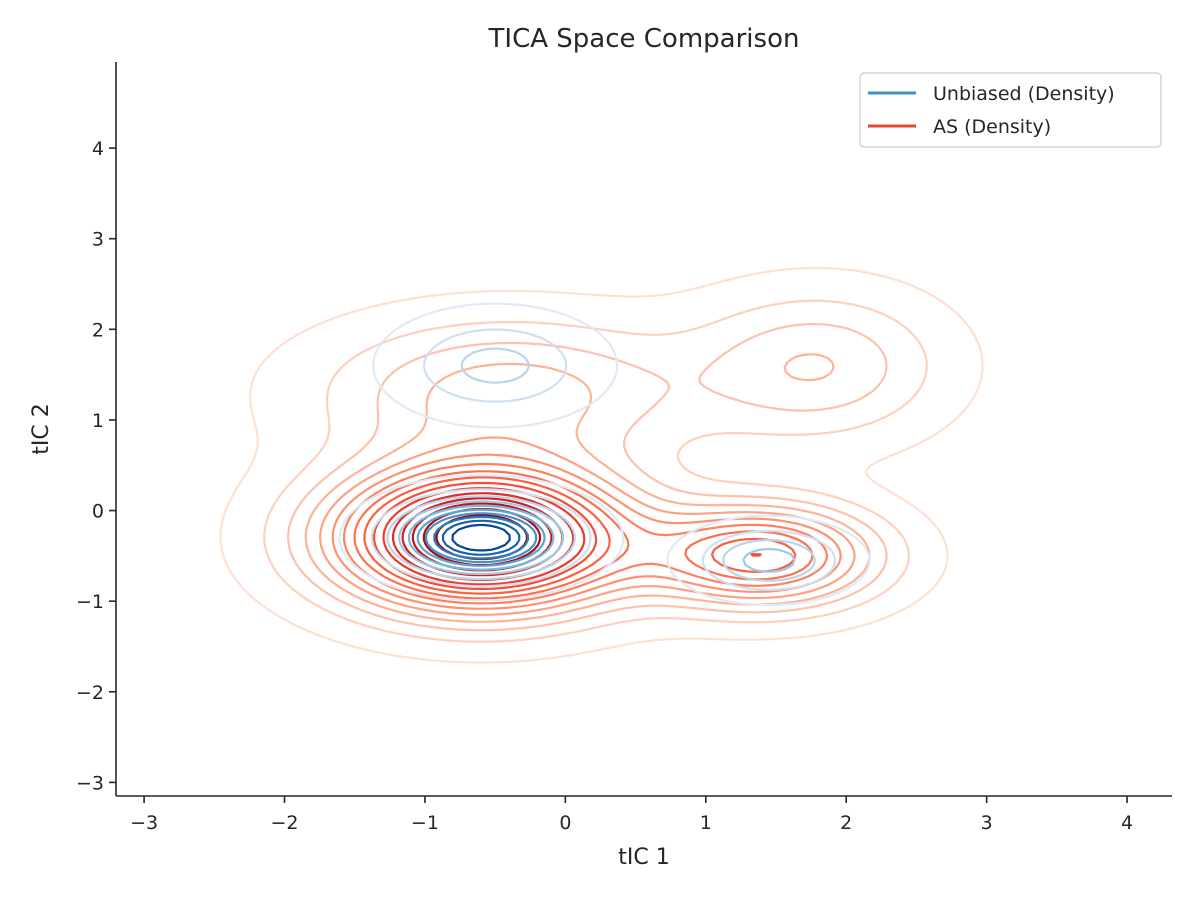 Image resolution: width=1200 pixels, height=901 pixels. What do you see at coordinates (846, 823) in the screenshot?
I see `x-tick-label: 2` at bounding box center [846, 823].